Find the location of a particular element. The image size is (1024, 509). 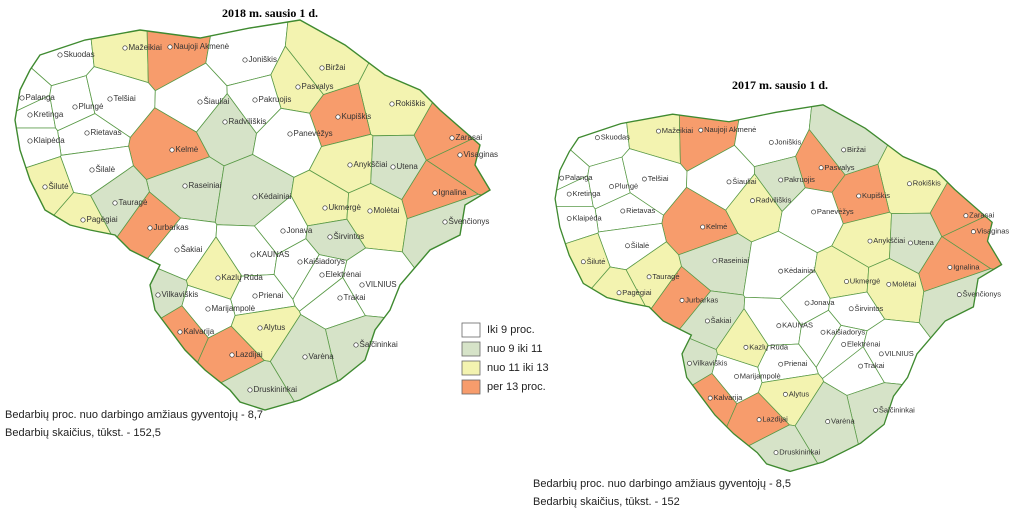

place-label: Kelmė is located at coordinates (187, 149).